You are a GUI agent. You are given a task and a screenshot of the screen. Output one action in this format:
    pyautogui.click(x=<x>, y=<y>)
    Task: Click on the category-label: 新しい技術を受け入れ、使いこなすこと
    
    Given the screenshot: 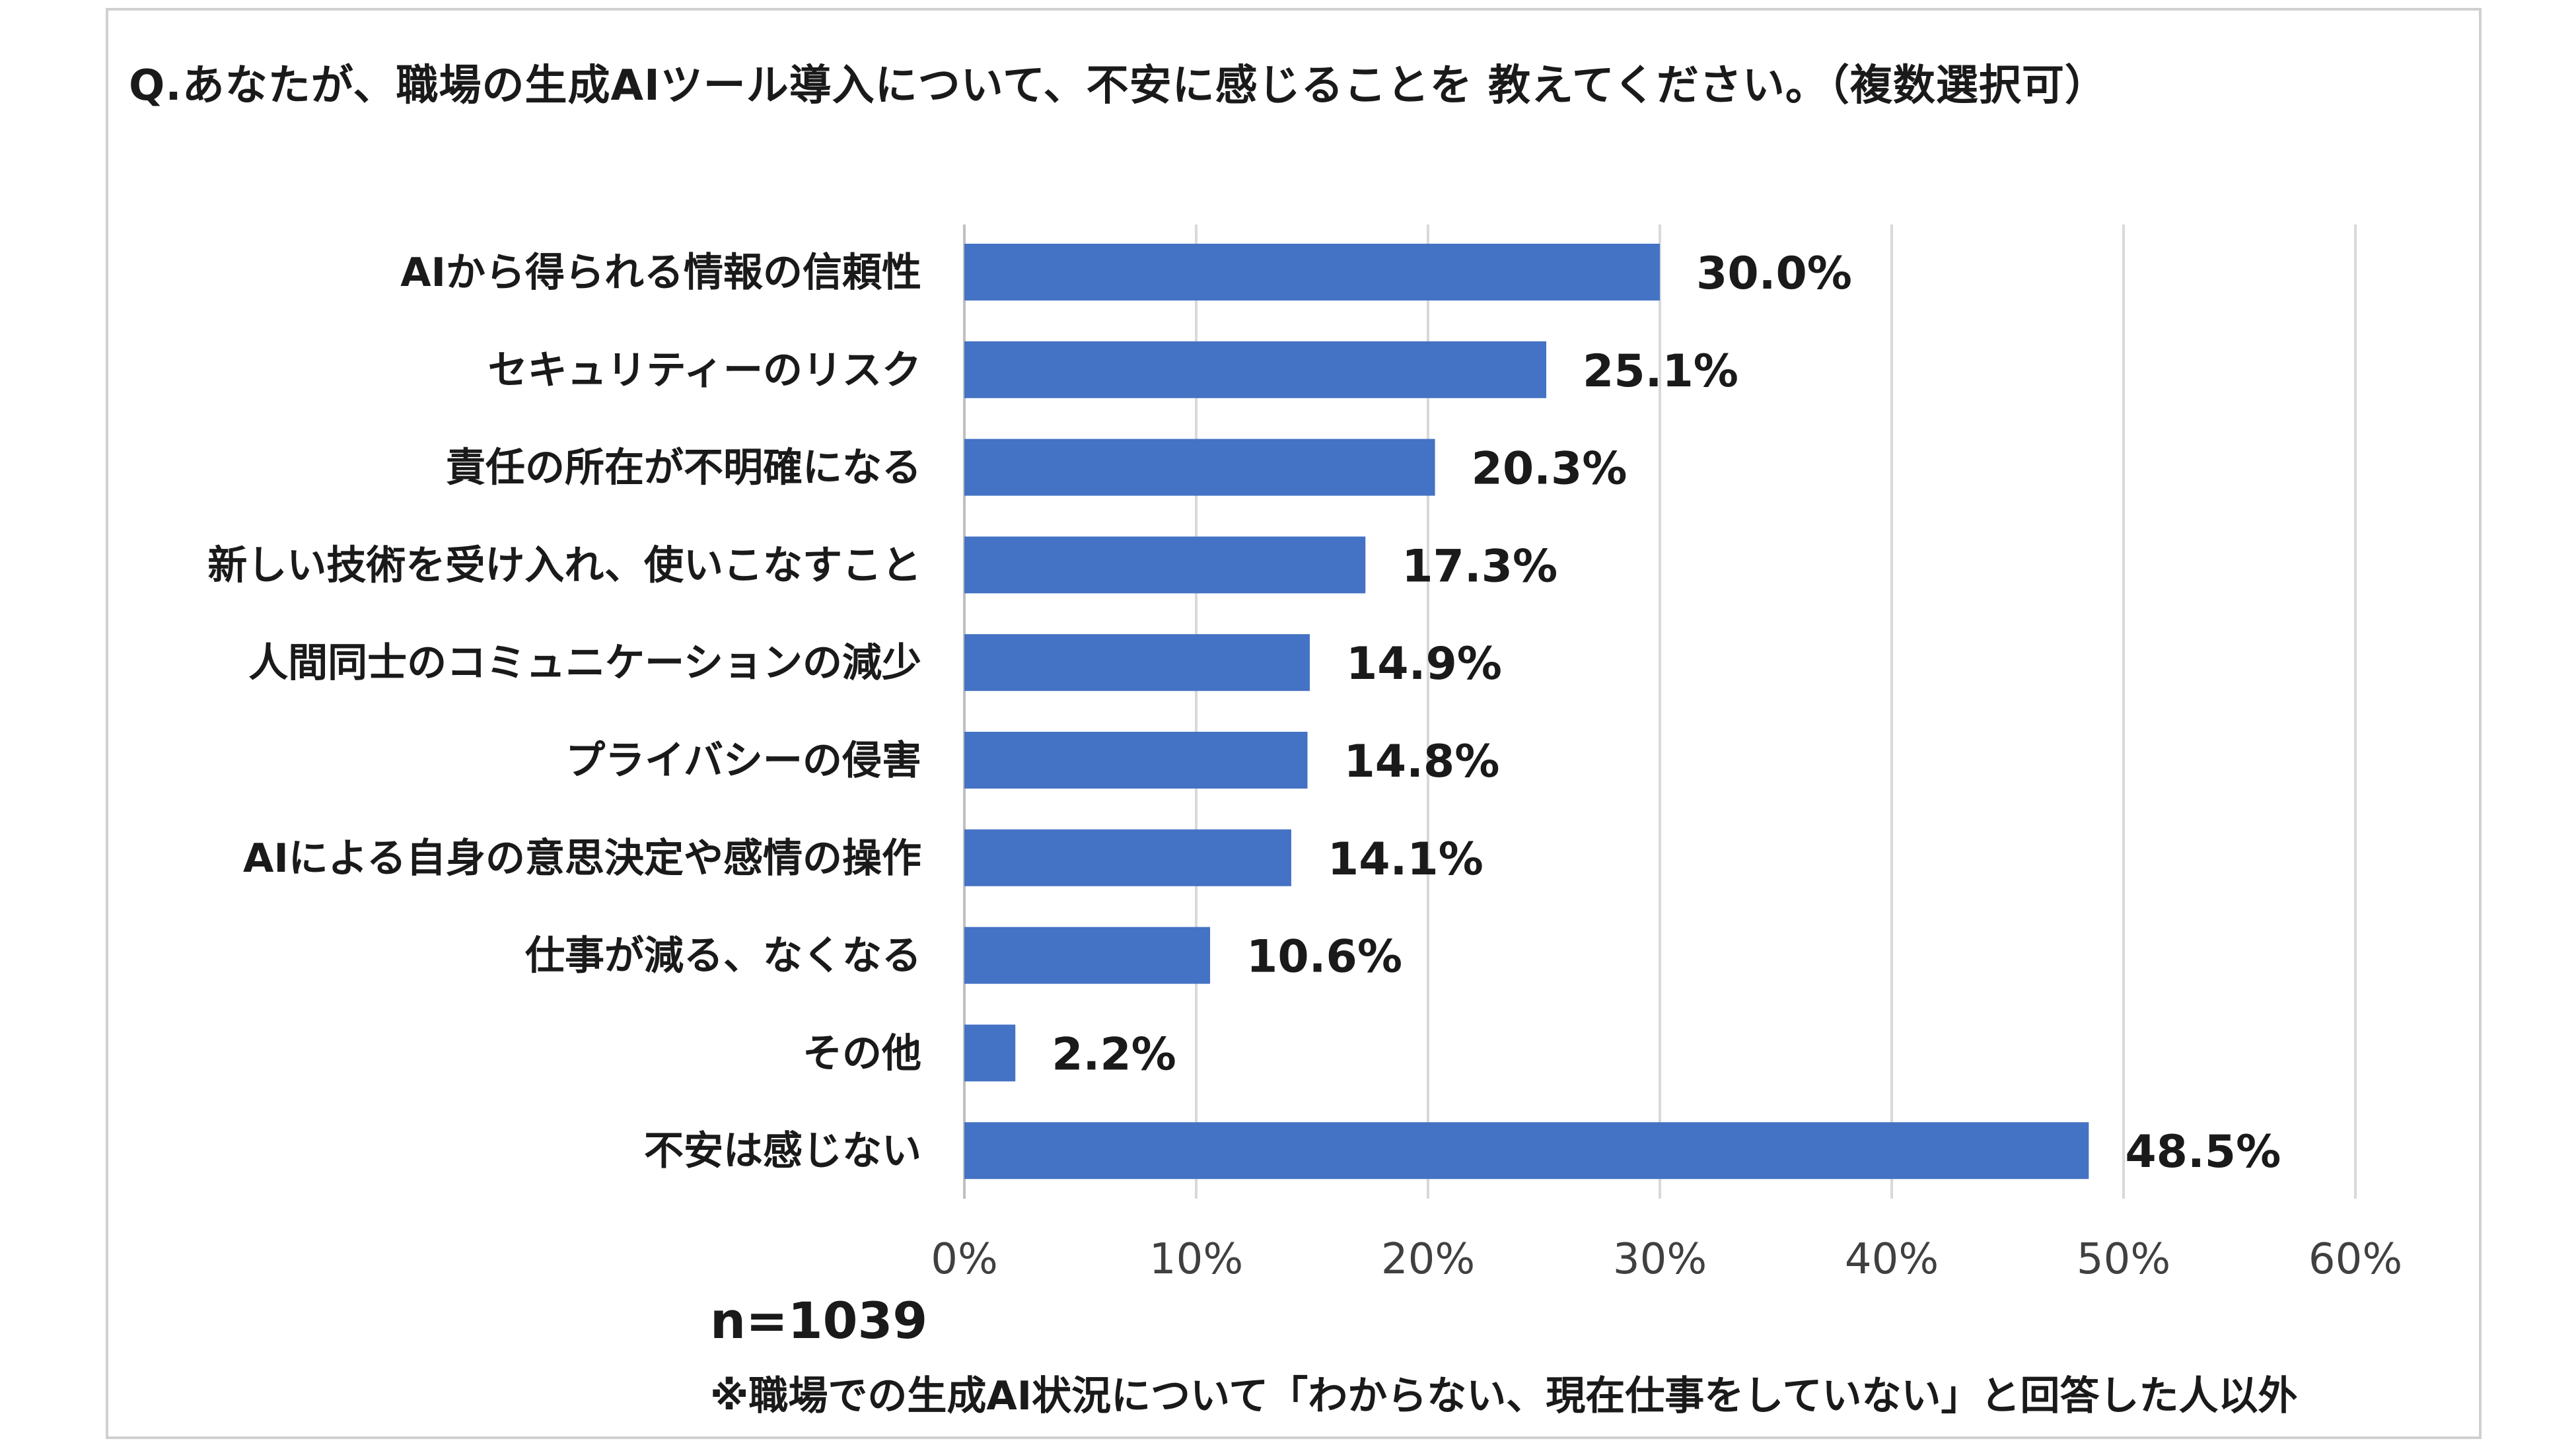 What is the action you would take?
    pyautogui.click(x=564, y=565)
    